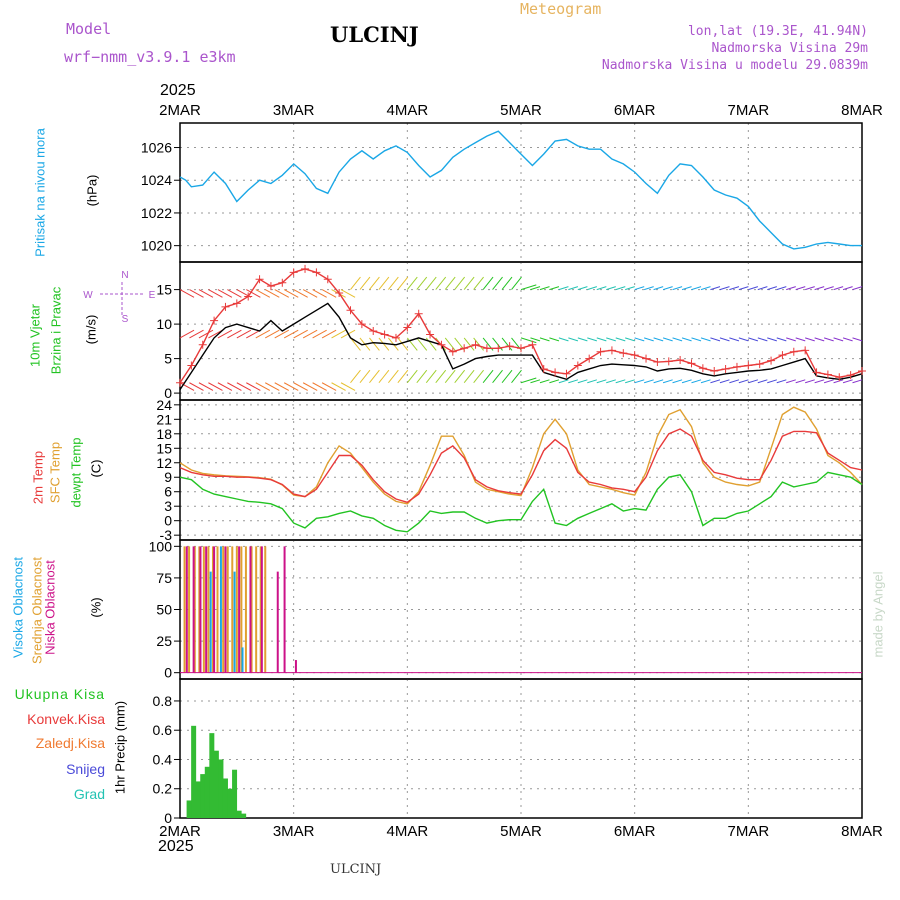 The image size is (900, 900). I want to click on pressure-ytick-label: 1026, so click(156, 148).